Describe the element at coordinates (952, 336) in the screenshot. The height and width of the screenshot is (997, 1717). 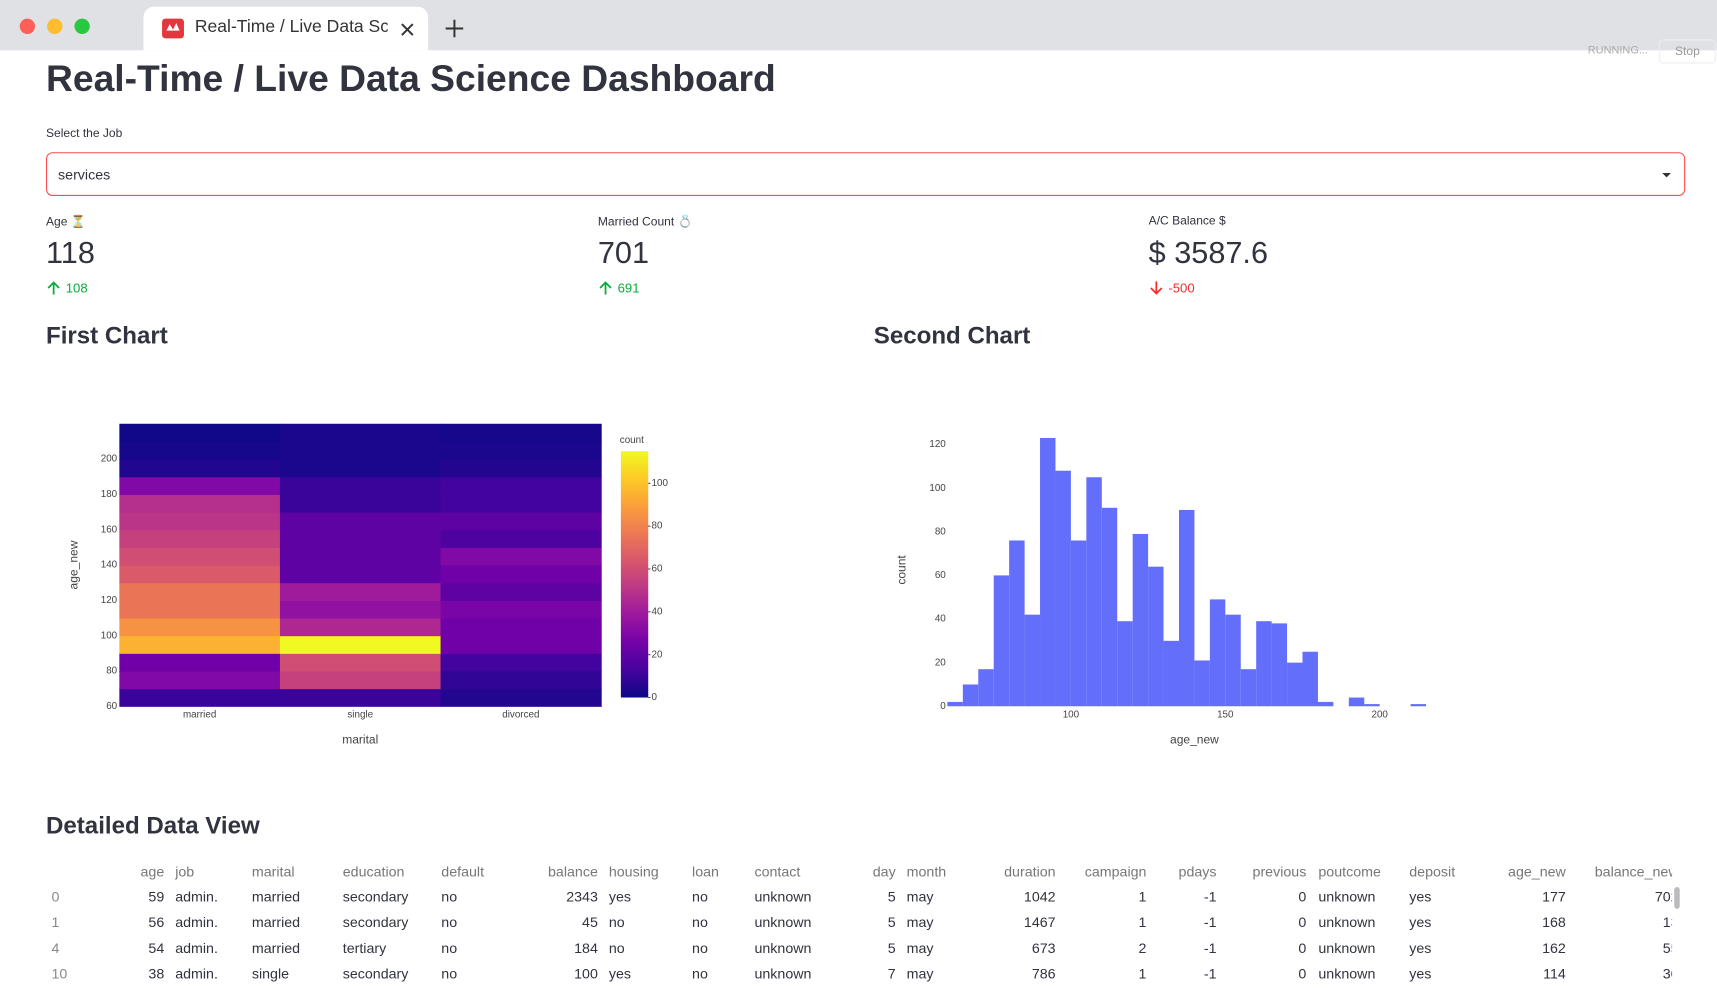
I see `chart-title: Second Chart` at that location.